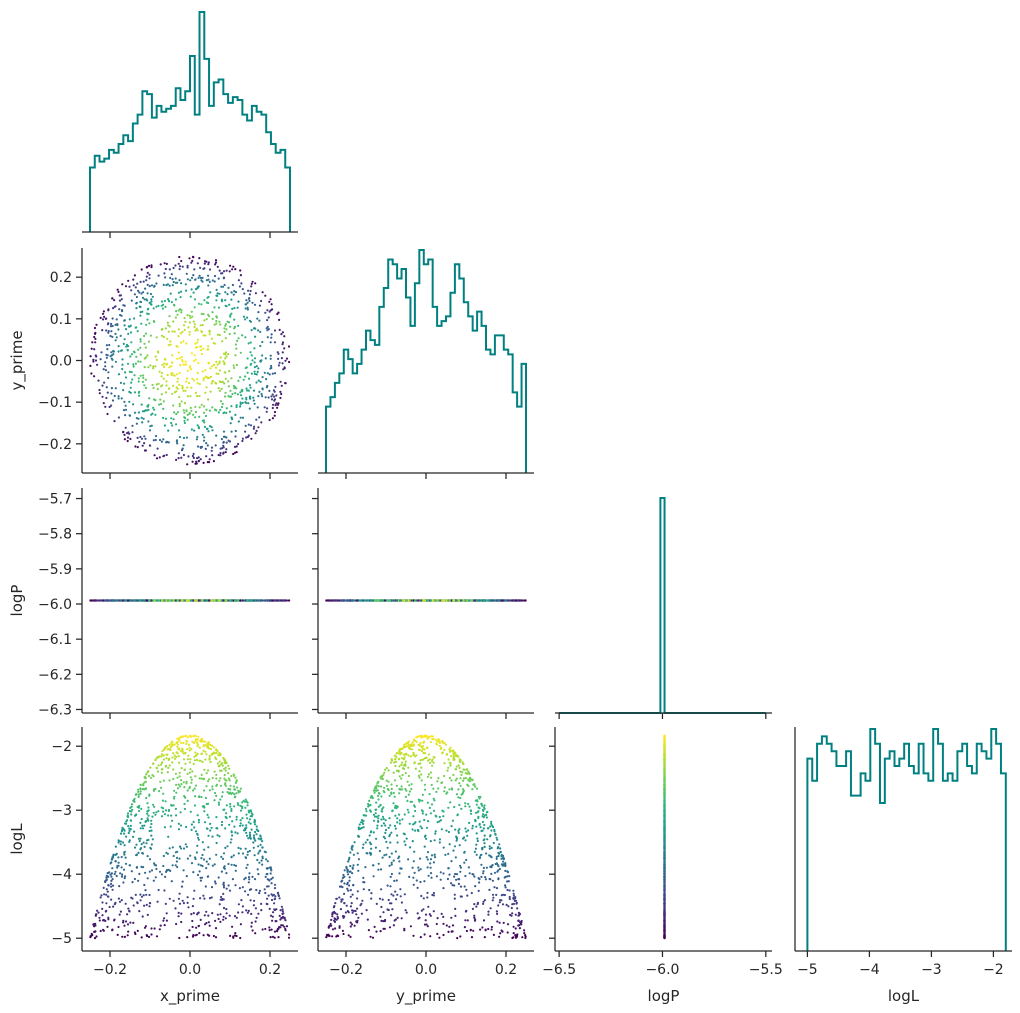  I want to click on x-axis-hist-y-prime, so click(426, 475).